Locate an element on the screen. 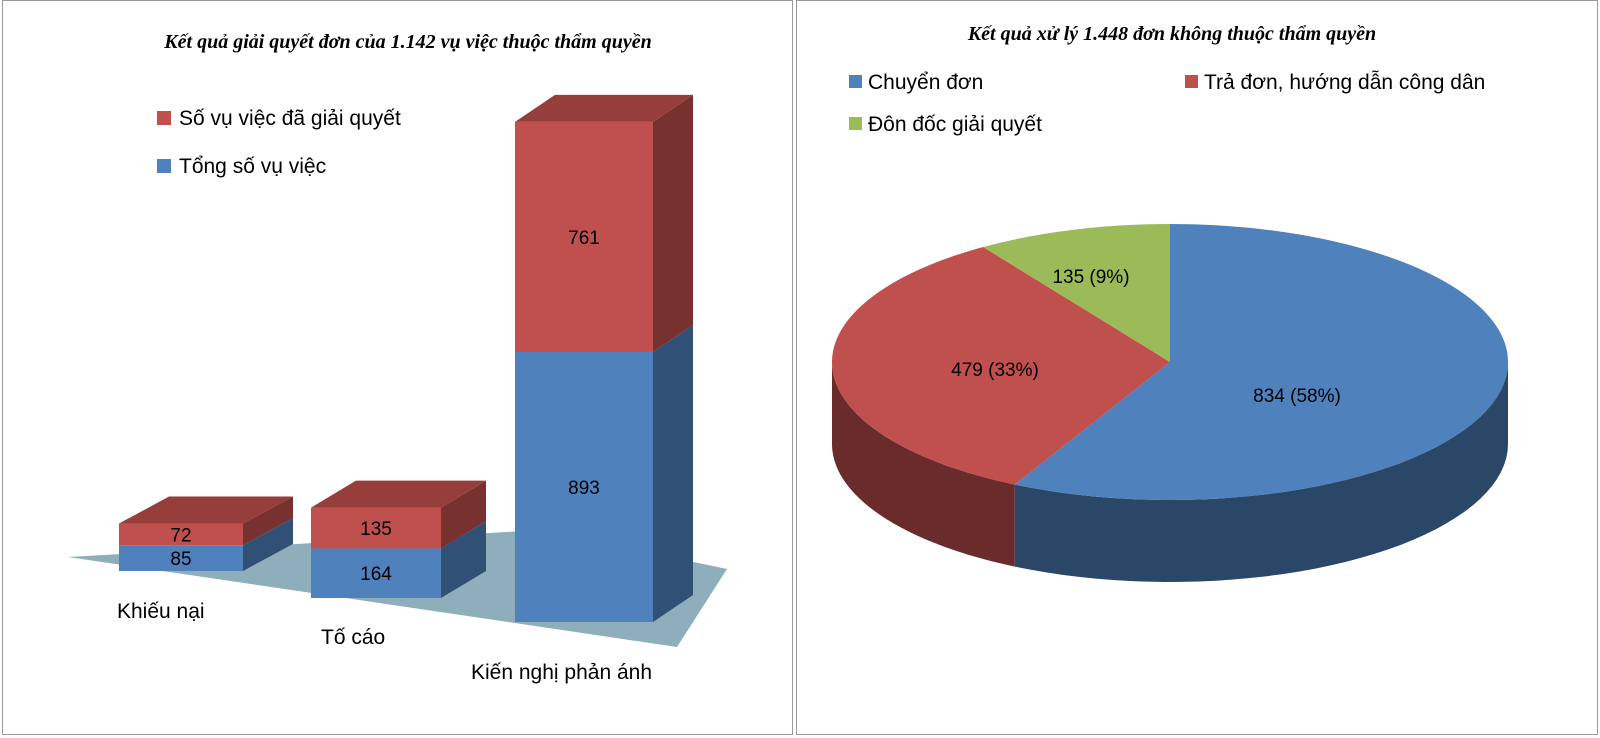 Image resolution: width=1600 pixels, height=738 pixels. bar-data-label: 893 is located at coordinates (584, 488).